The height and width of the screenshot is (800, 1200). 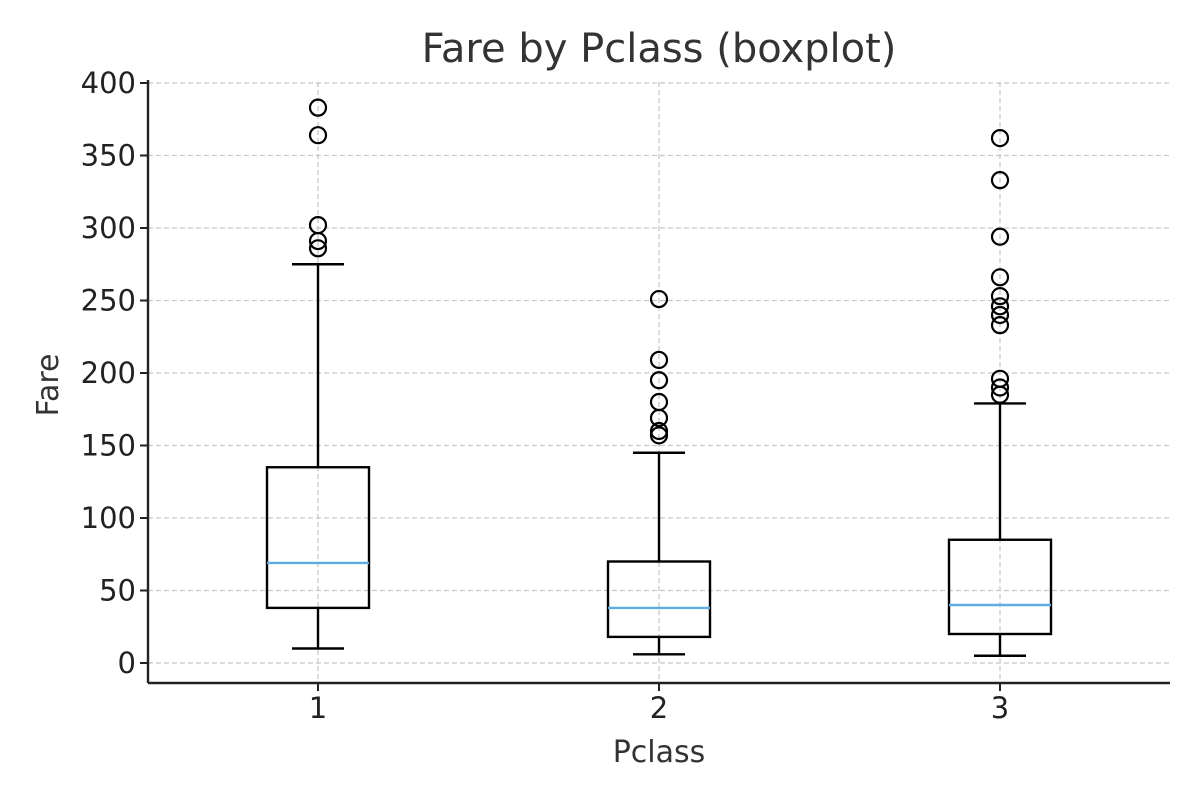 I want to click on y-tick-label: 350, so click(x=108, y=156).